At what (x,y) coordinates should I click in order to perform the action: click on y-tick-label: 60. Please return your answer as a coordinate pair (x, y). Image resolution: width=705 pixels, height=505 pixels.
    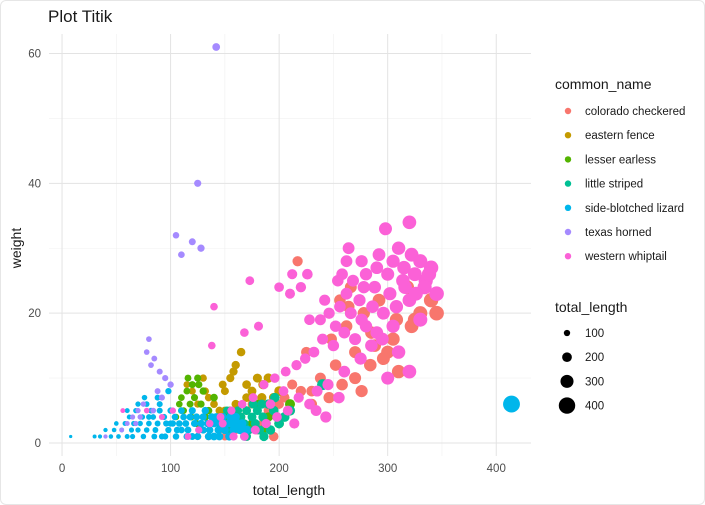
    Looking at the image, I should click on (34, 54).